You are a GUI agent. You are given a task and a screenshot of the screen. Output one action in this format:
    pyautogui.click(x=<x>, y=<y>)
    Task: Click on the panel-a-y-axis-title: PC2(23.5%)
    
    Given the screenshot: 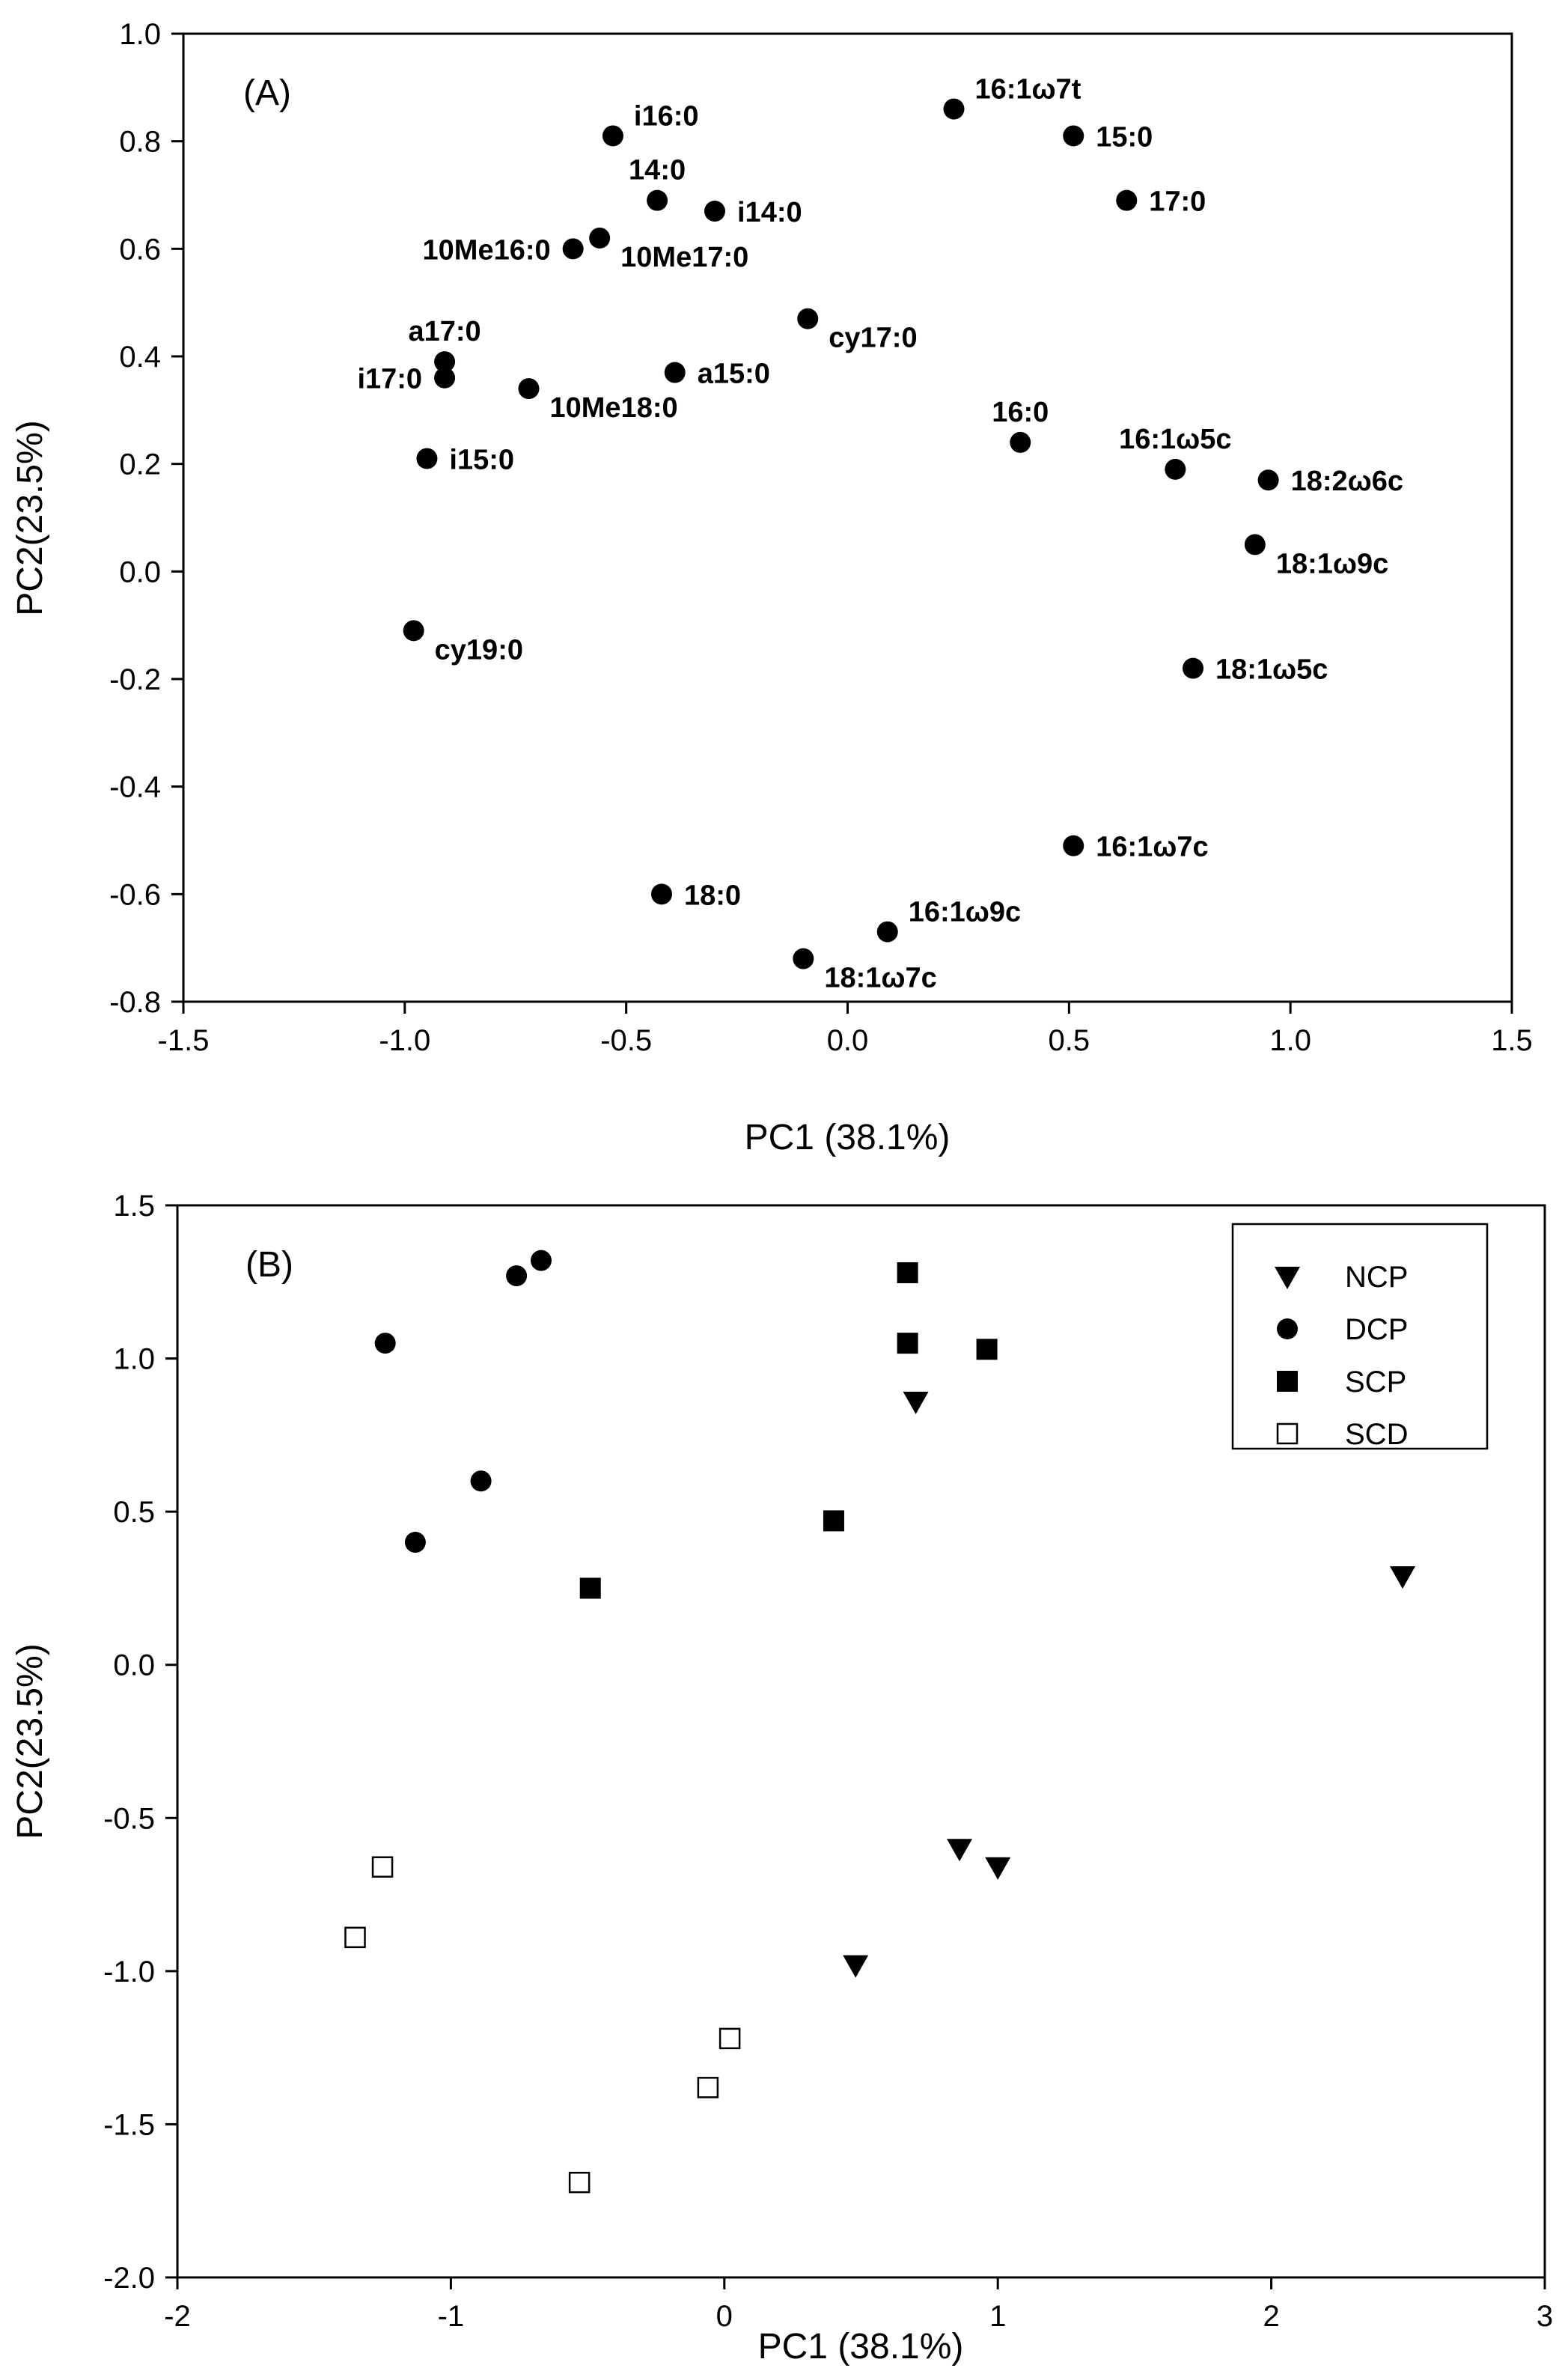 What is the action you would take?
    pyautogui.click(x=30, y=517)
    